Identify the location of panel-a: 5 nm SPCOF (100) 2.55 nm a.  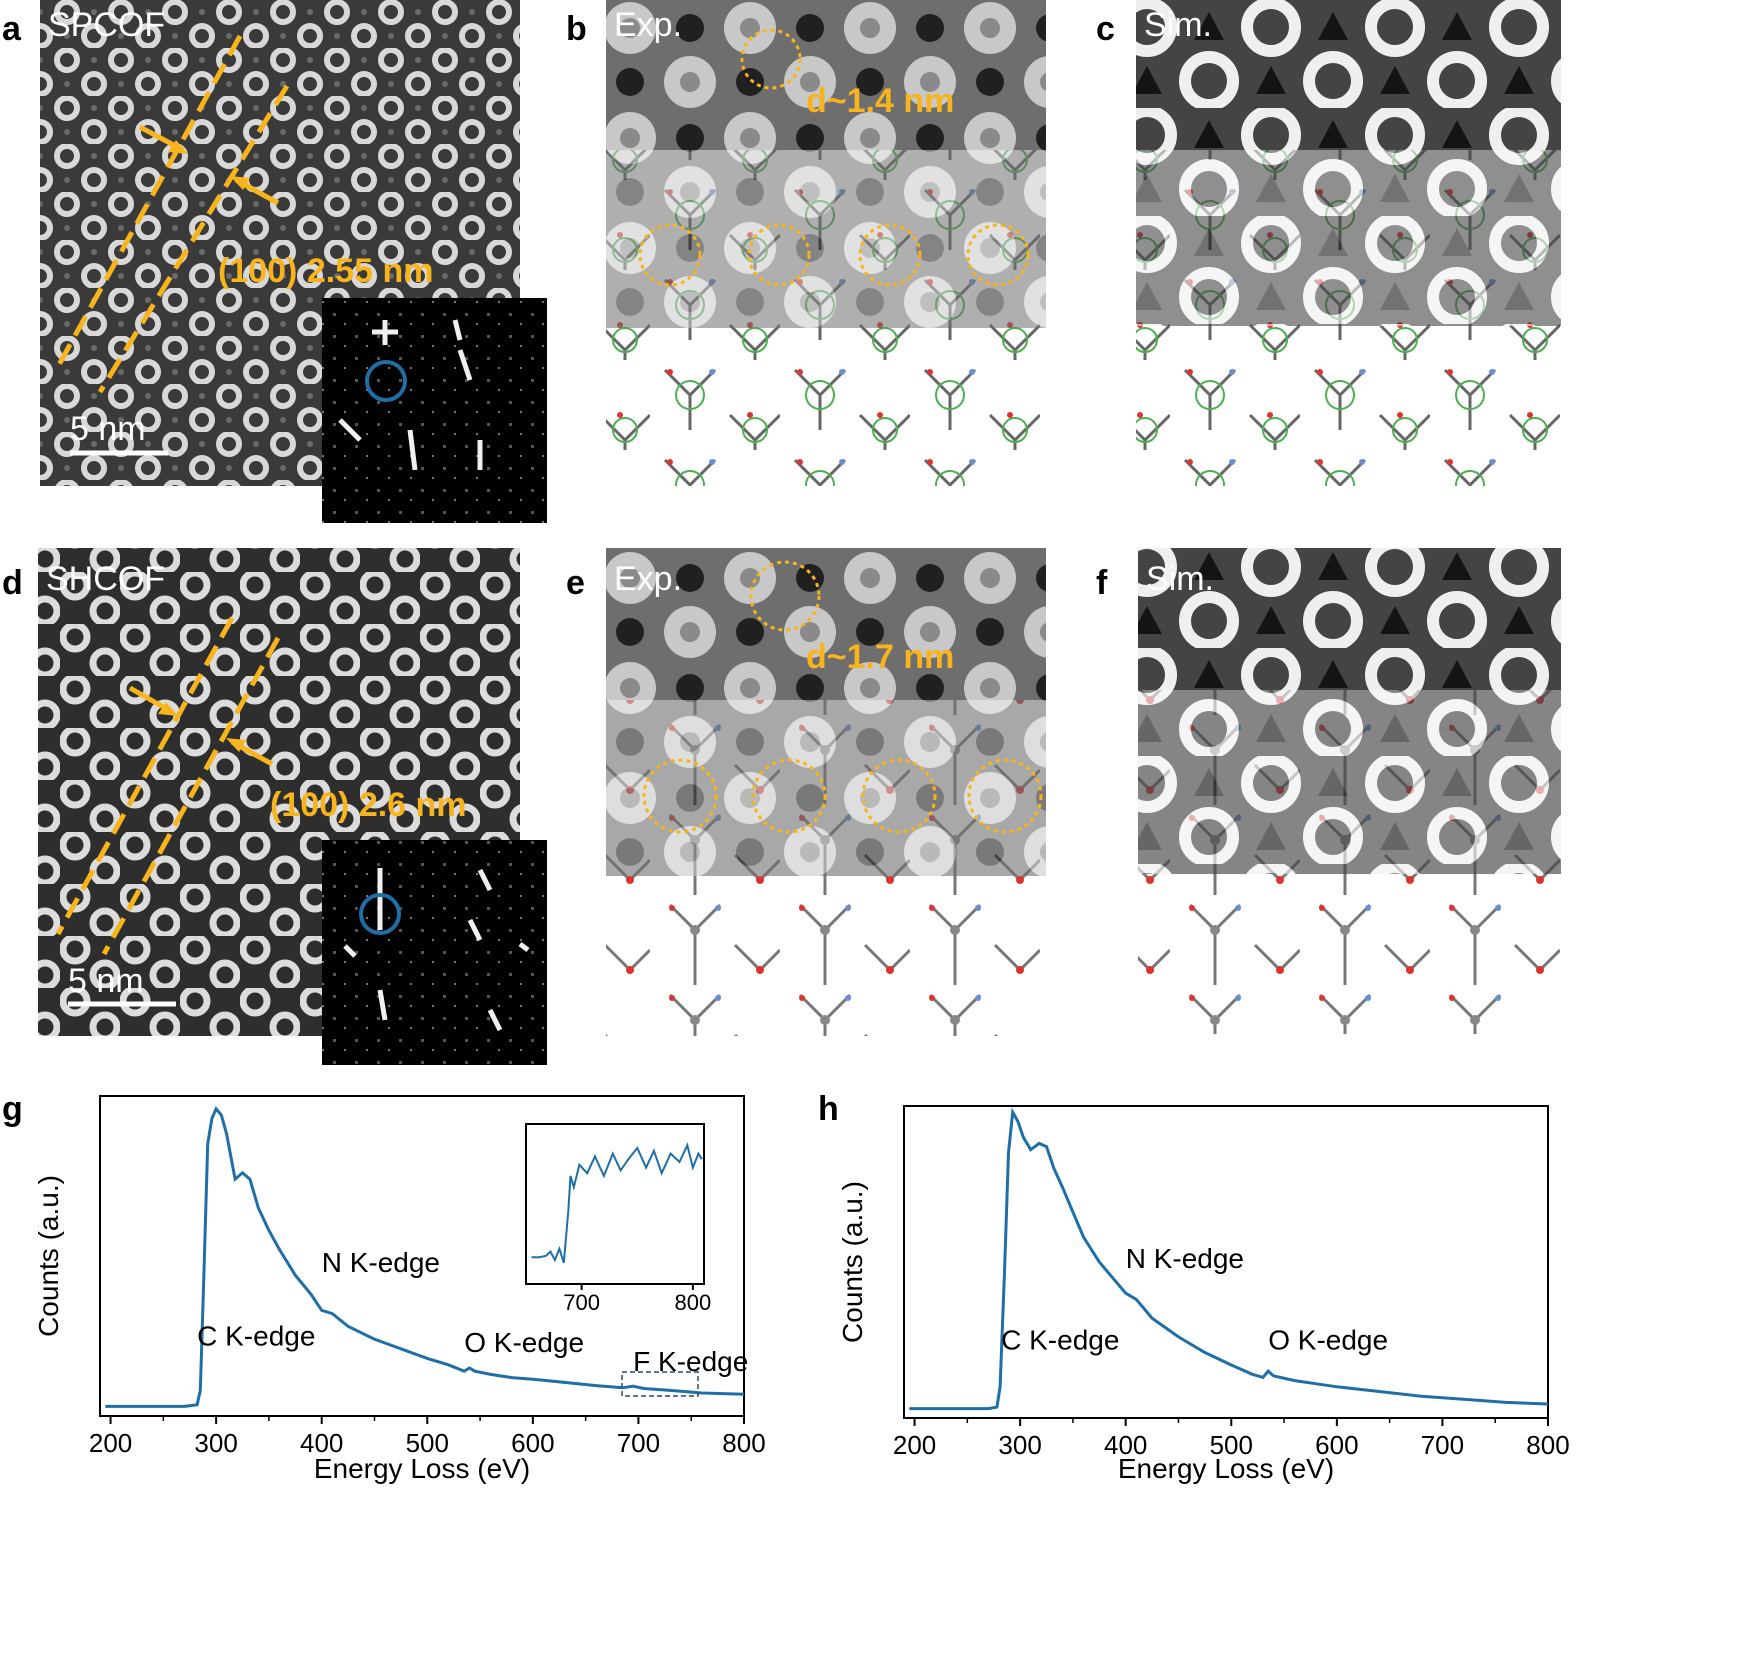
(274, 261).